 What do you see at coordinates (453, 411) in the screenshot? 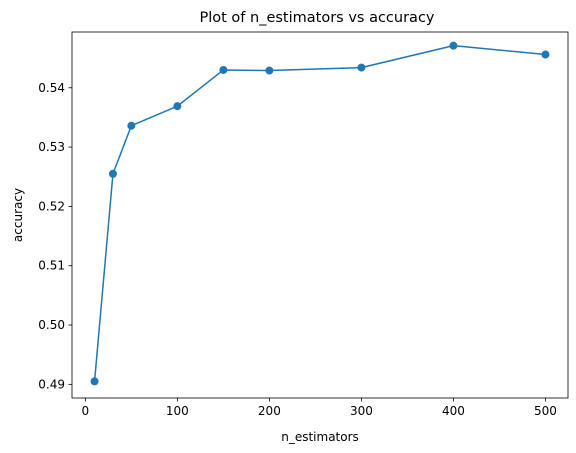
I see `x-tick-label: 400` at bounding box center [453, 411].